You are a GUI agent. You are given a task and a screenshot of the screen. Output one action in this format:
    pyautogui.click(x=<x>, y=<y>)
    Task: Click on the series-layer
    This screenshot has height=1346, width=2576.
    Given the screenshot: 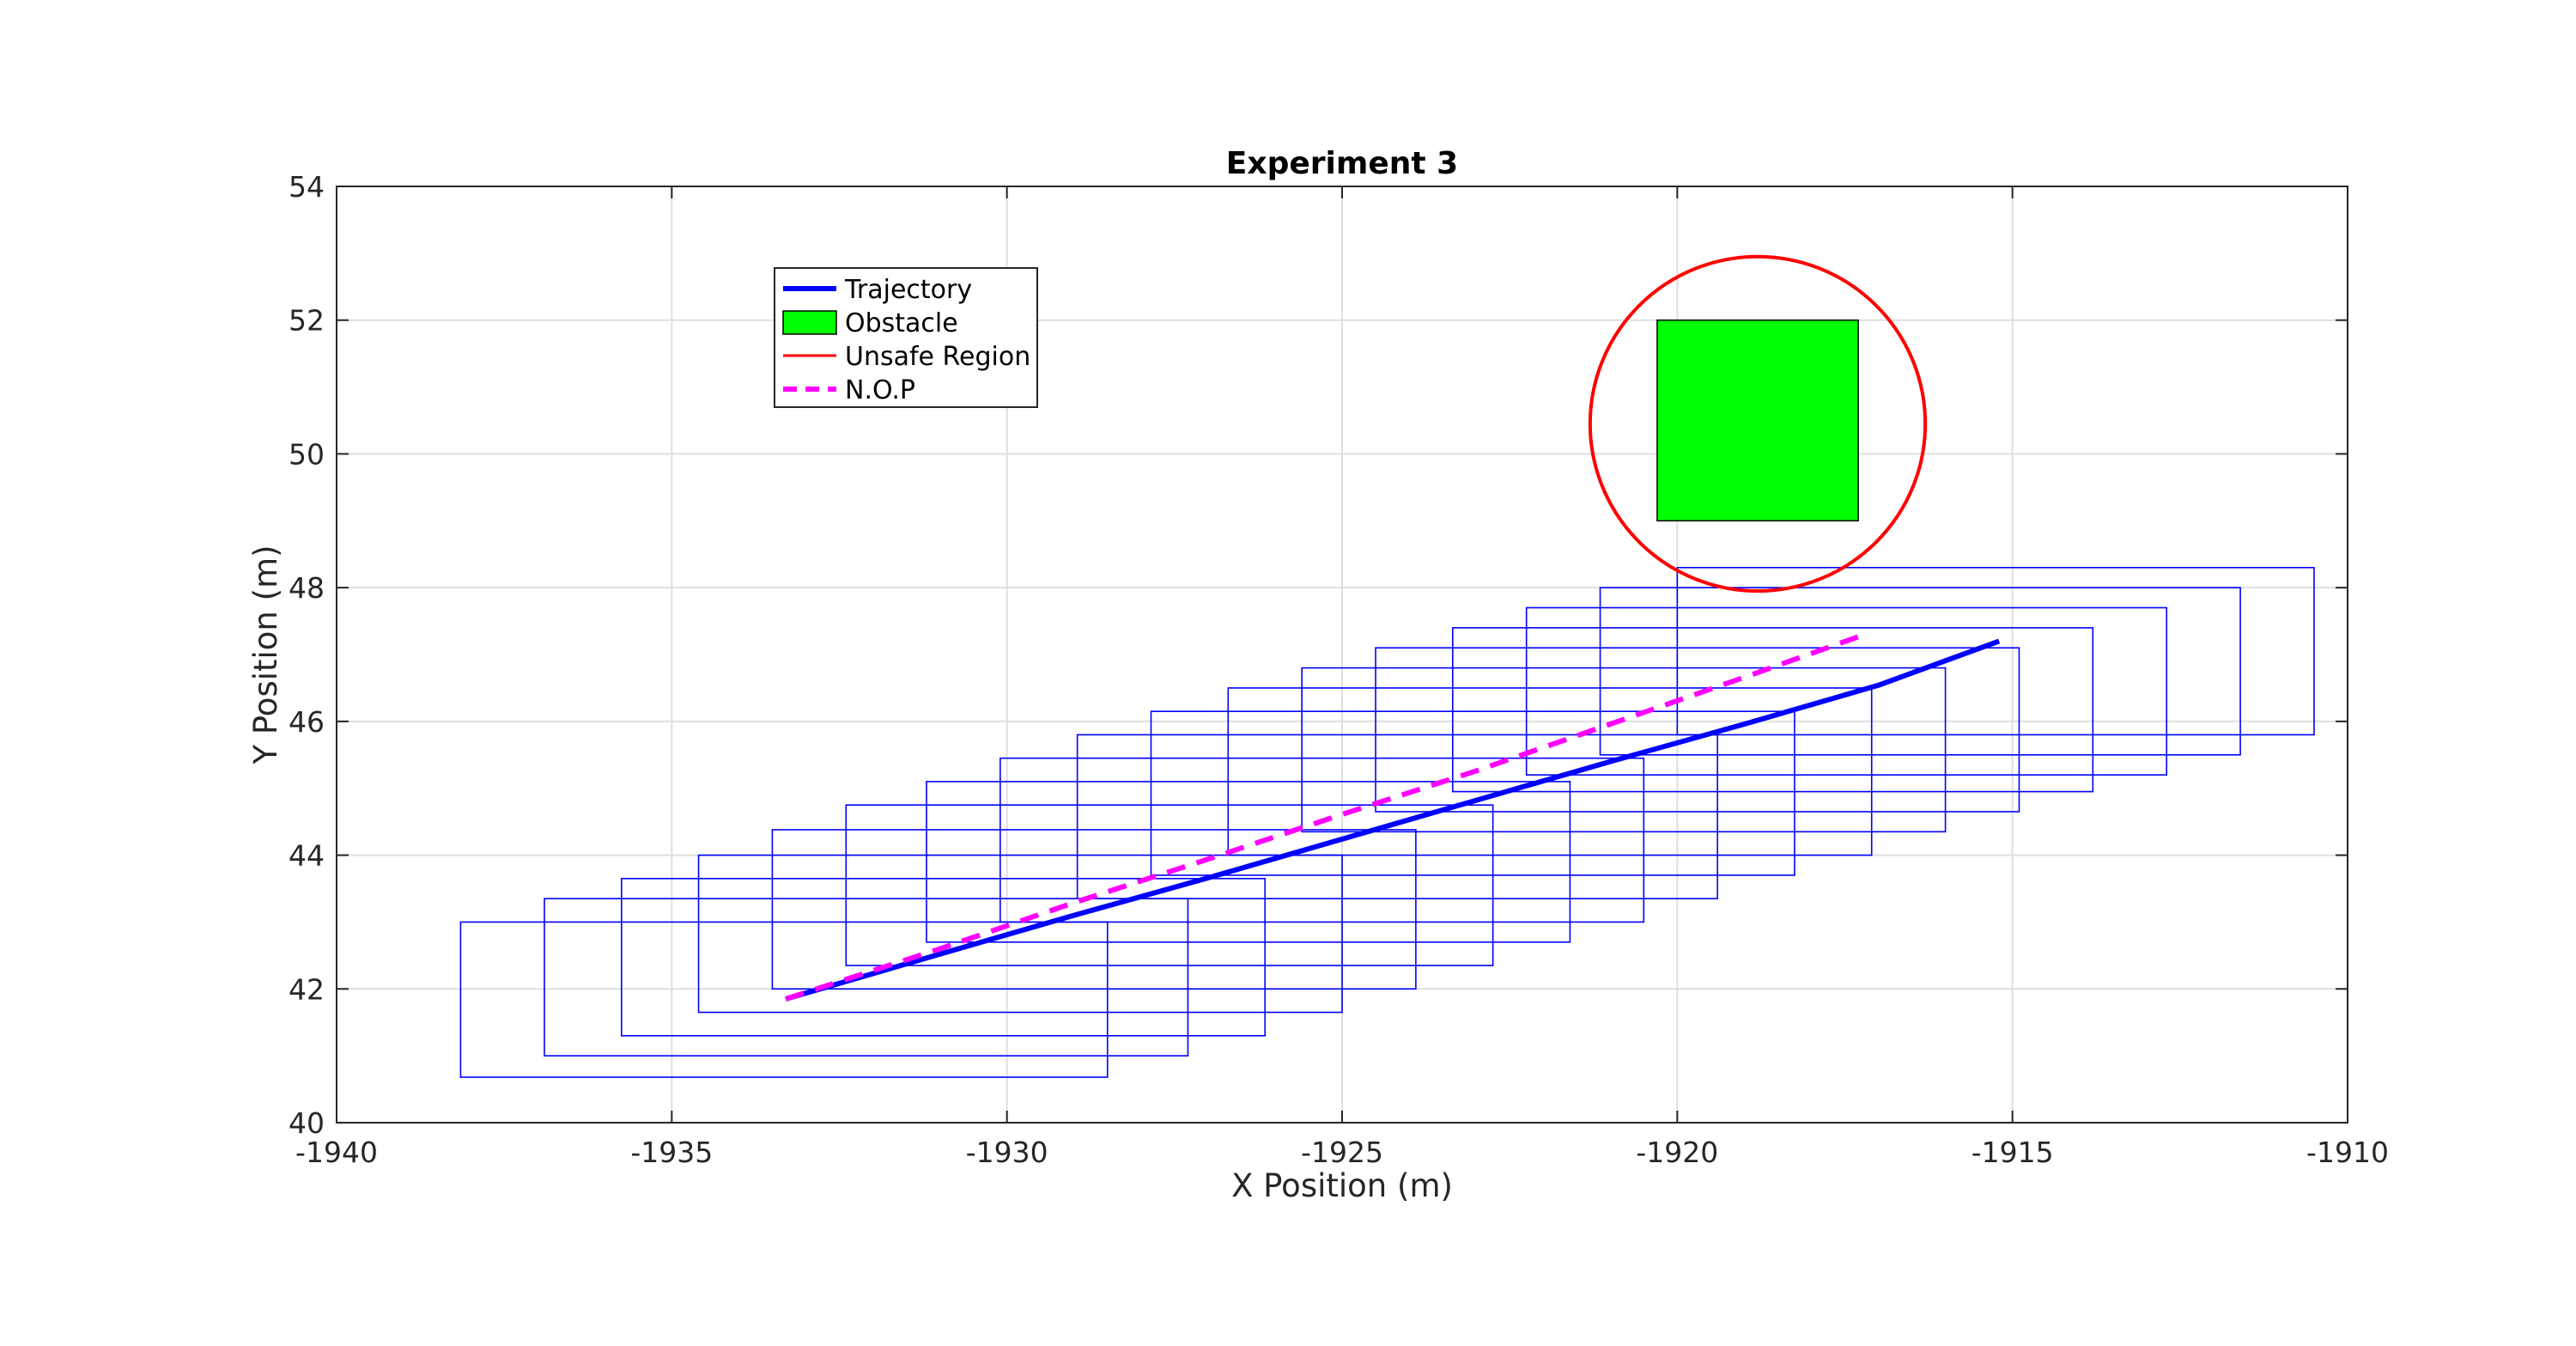 What is the action you would take?
    pyautogui.click(x=1393, y=817)
    